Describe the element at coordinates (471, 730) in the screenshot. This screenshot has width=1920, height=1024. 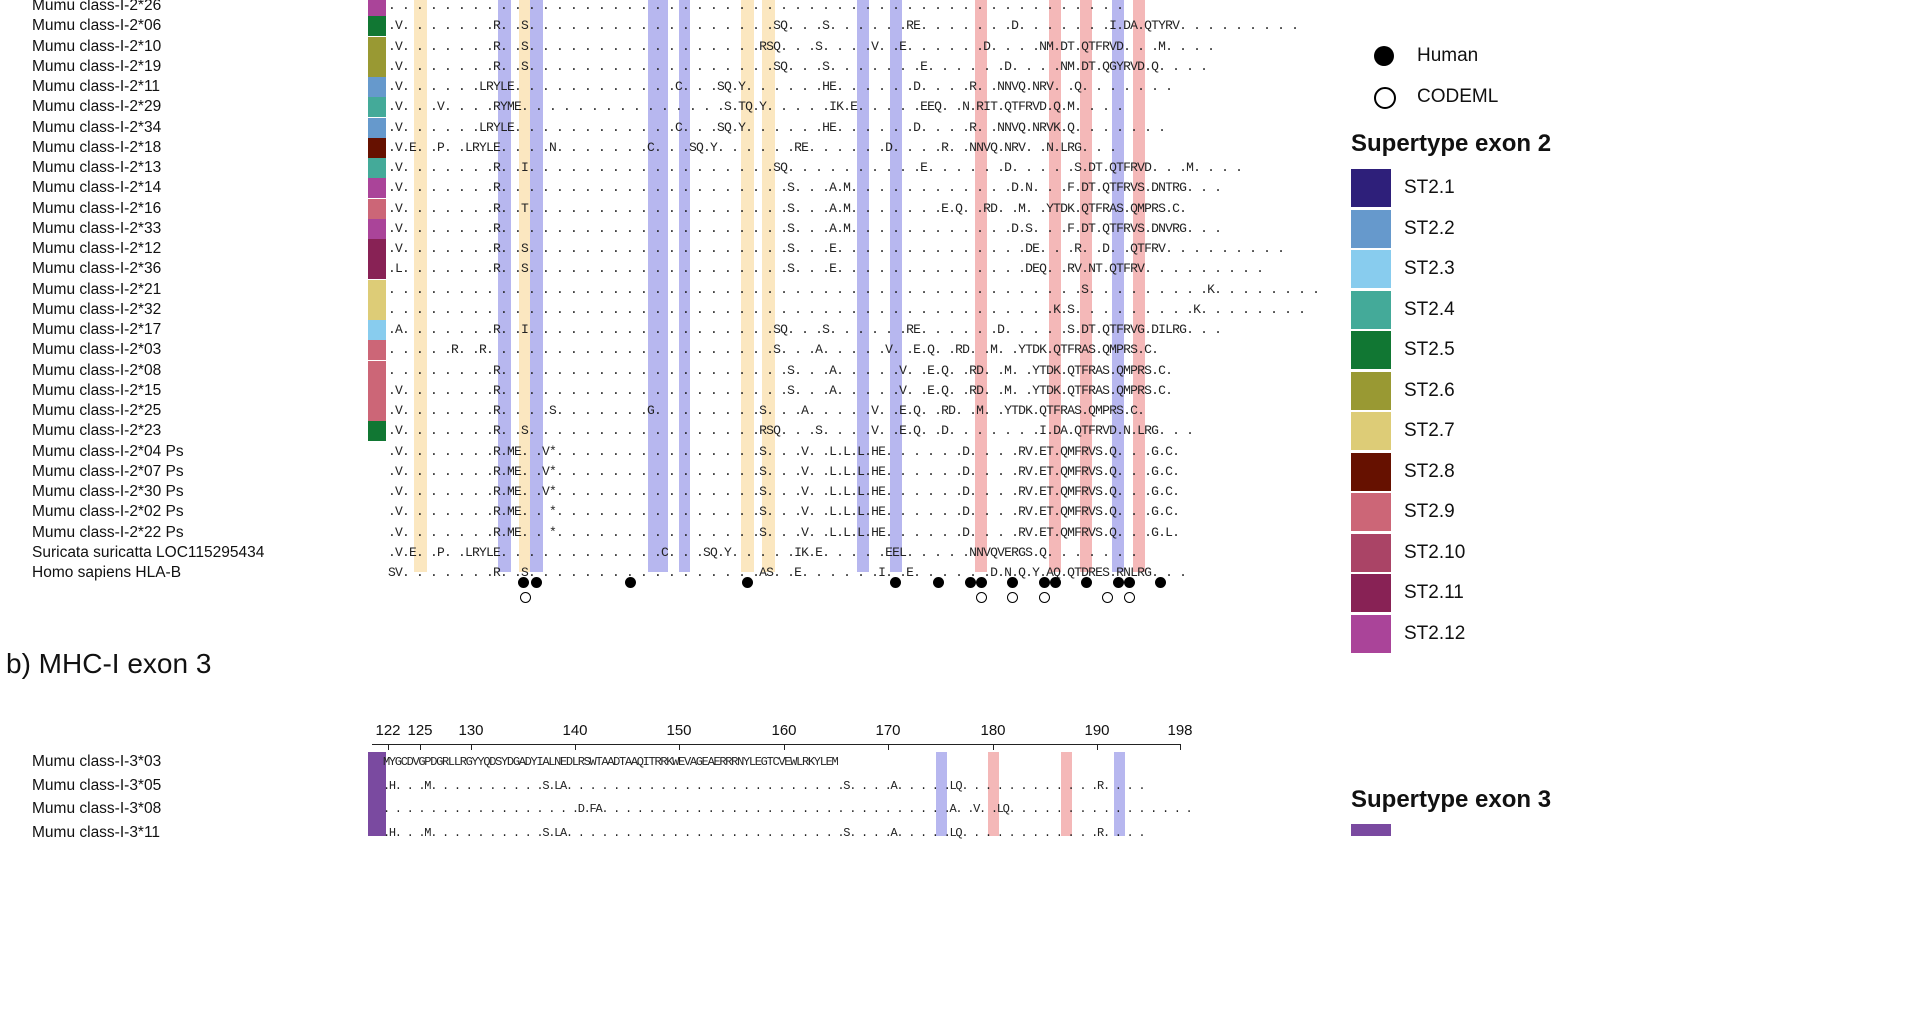
I see `axis-tick-label: 130` at that location.